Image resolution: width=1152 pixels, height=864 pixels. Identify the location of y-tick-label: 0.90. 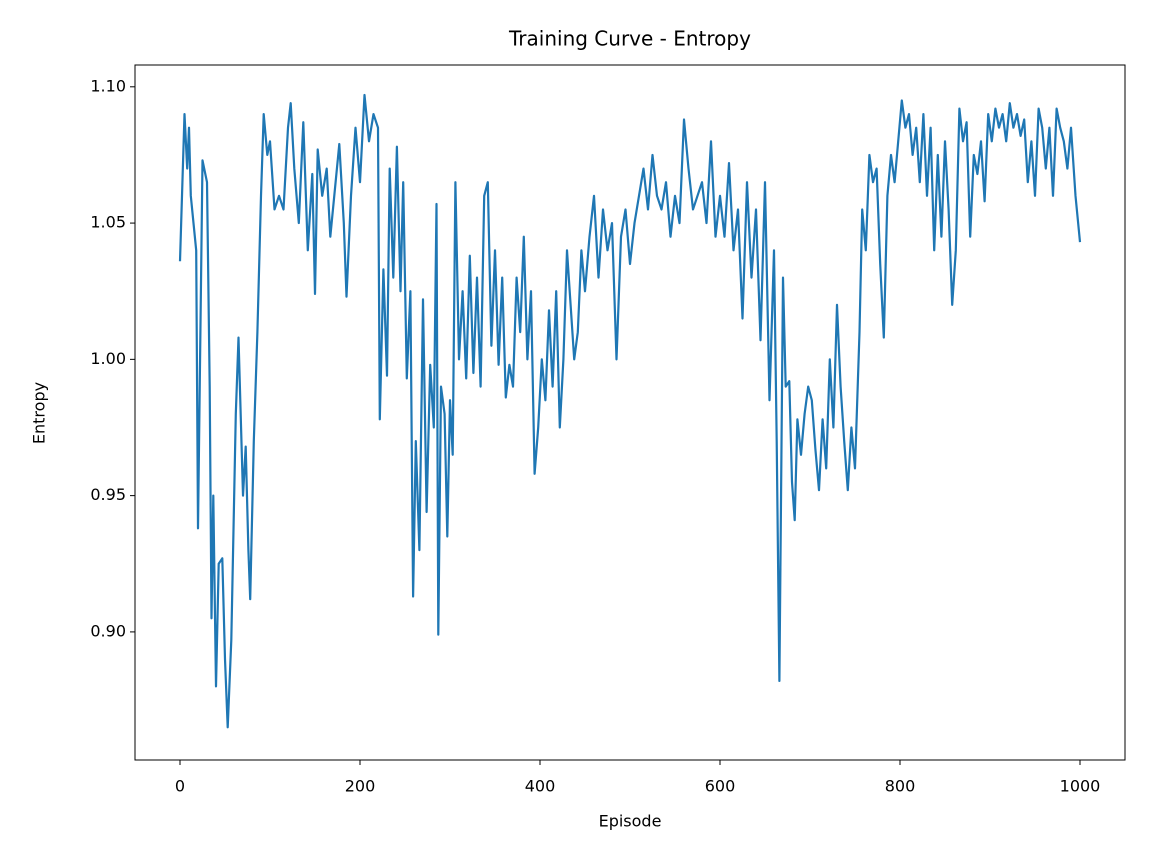
(108, 630).